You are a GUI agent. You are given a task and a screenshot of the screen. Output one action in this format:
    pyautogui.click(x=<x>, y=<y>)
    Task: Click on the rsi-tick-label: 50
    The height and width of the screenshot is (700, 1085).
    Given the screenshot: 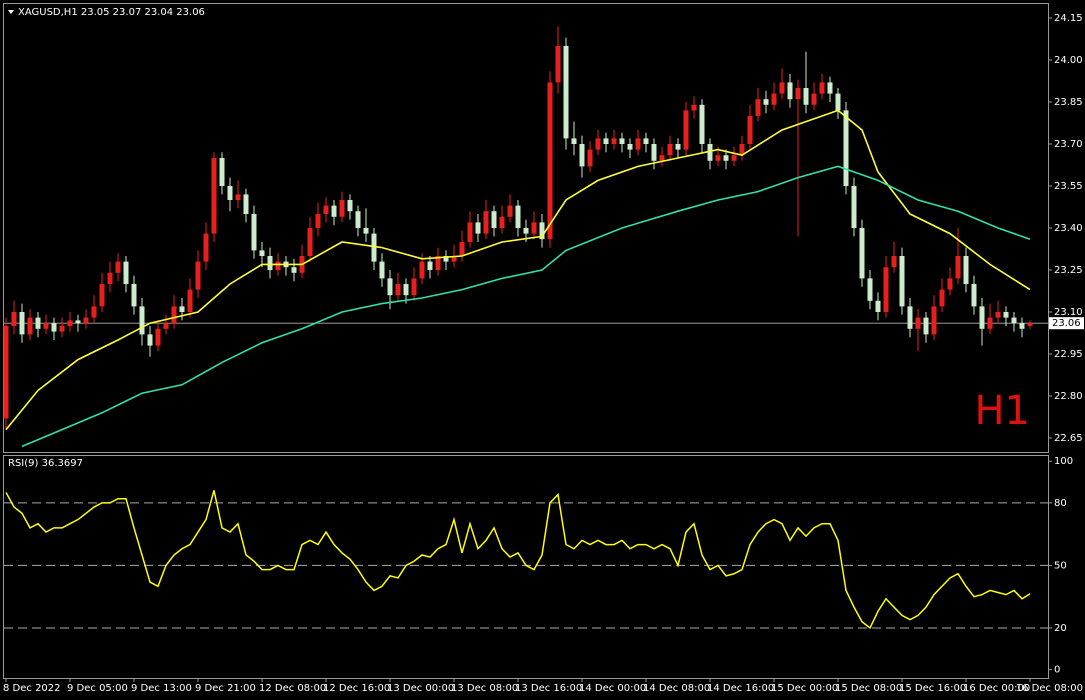 What is the action you would take?
    pyautogui.click(x=1060, y=565)
    